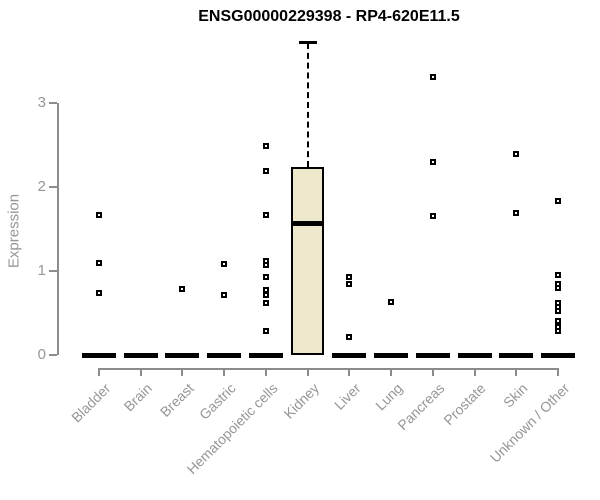  I want to click on x-tick-label-prostate: Prostate, so click(464, 404).